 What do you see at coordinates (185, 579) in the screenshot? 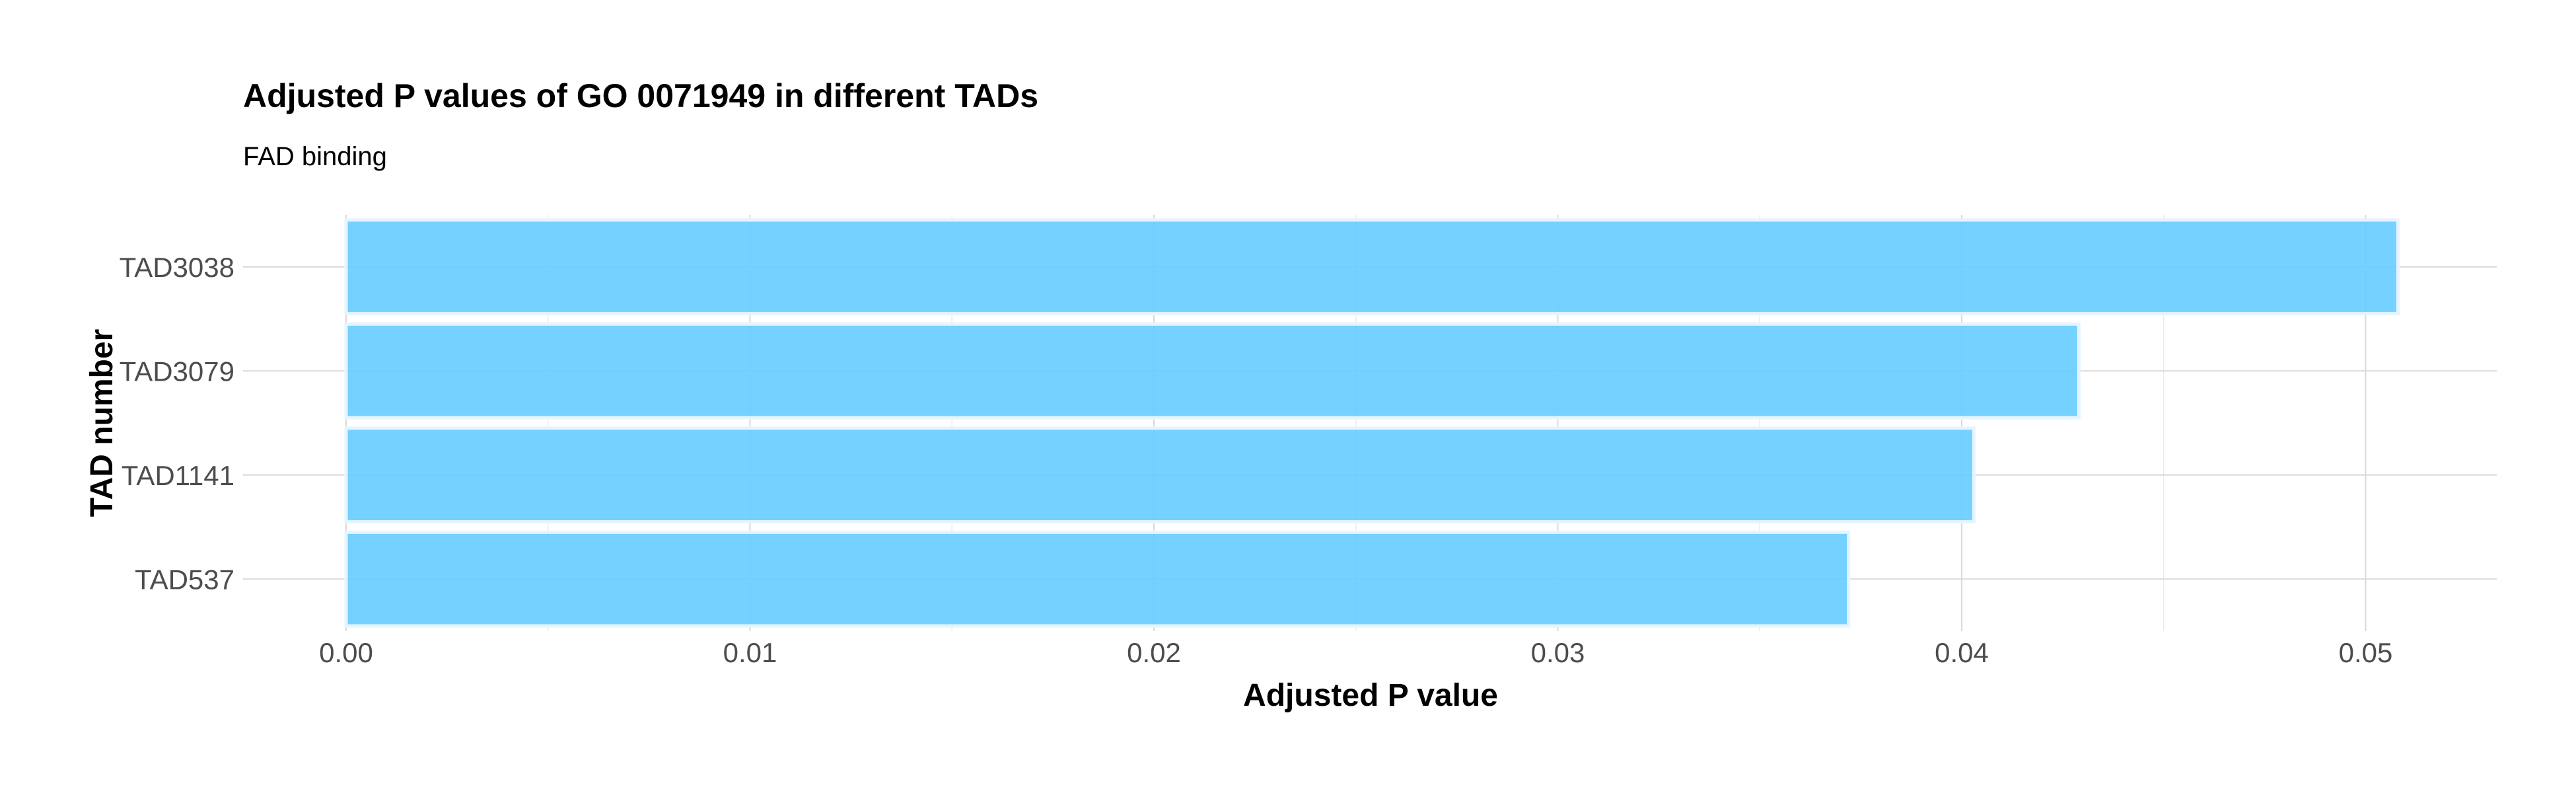
I see `y-tick-label: TAD537` at bounding box center [185, 579].